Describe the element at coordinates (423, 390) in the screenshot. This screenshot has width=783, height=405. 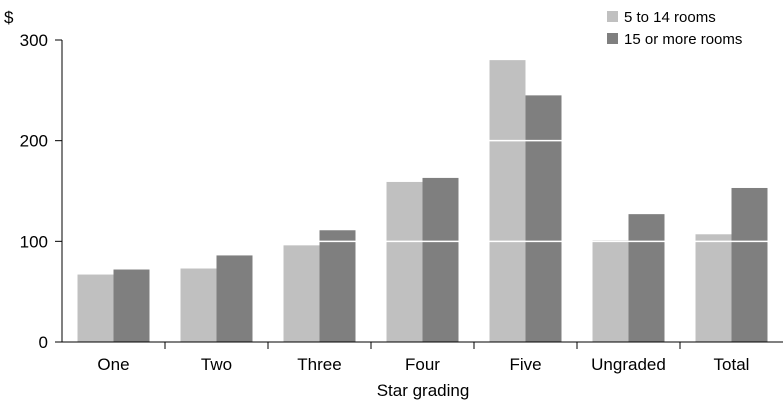
I see `x-axis-title: Star grading` at that location.